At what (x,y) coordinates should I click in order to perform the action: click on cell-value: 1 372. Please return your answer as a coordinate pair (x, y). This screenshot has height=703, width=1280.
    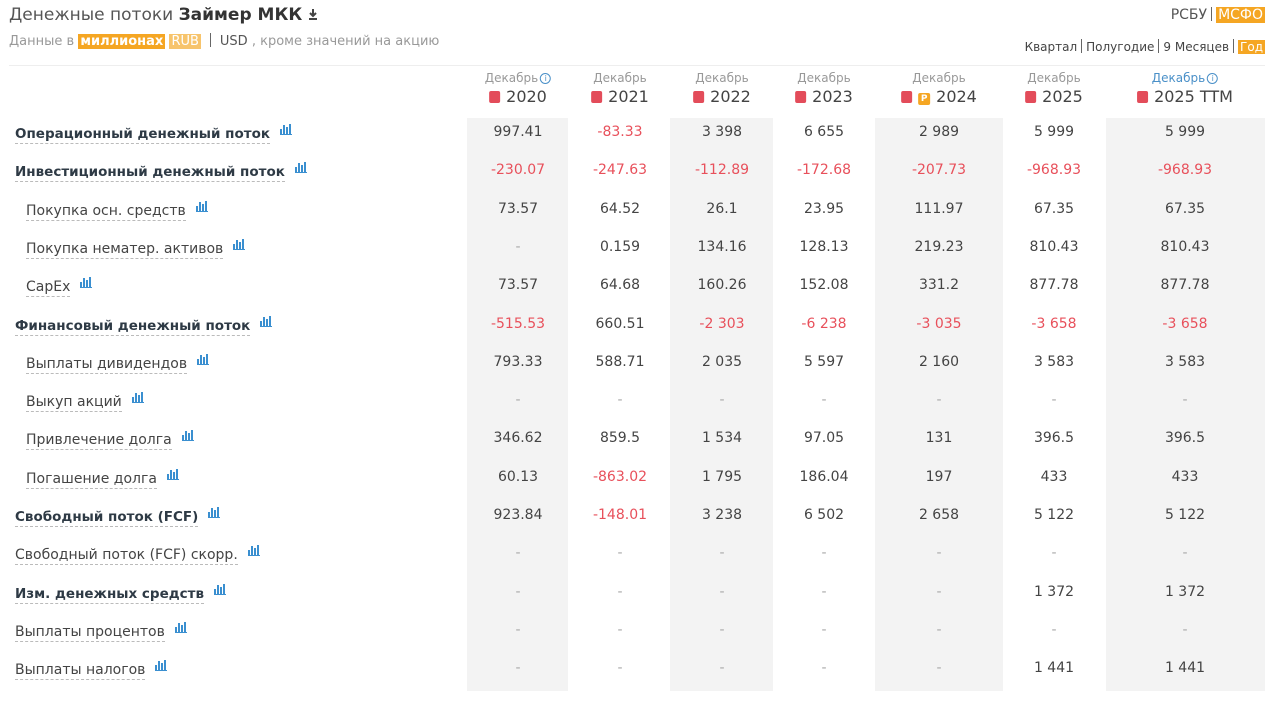
    Looking at the image, I should click on (1054, 591).